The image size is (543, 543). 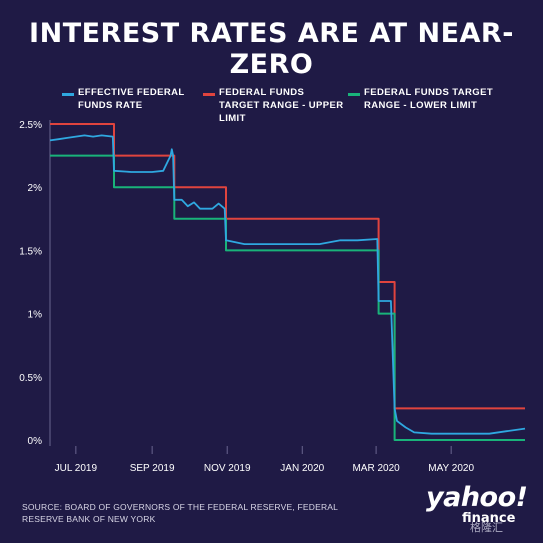 I want to click on x-tick-label: JUL 2019, so click(x=76, y=468).